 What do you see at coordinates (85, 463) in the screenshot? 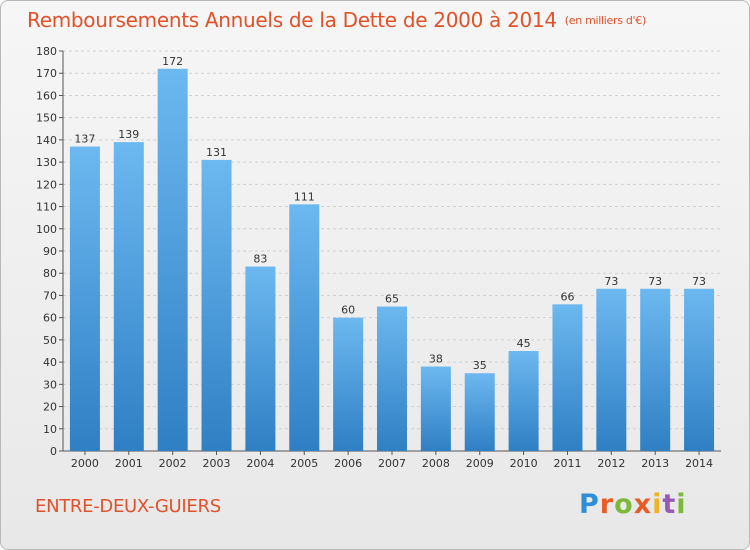
I see `x-tick-label: 2000` at bounding box center [85, 463].